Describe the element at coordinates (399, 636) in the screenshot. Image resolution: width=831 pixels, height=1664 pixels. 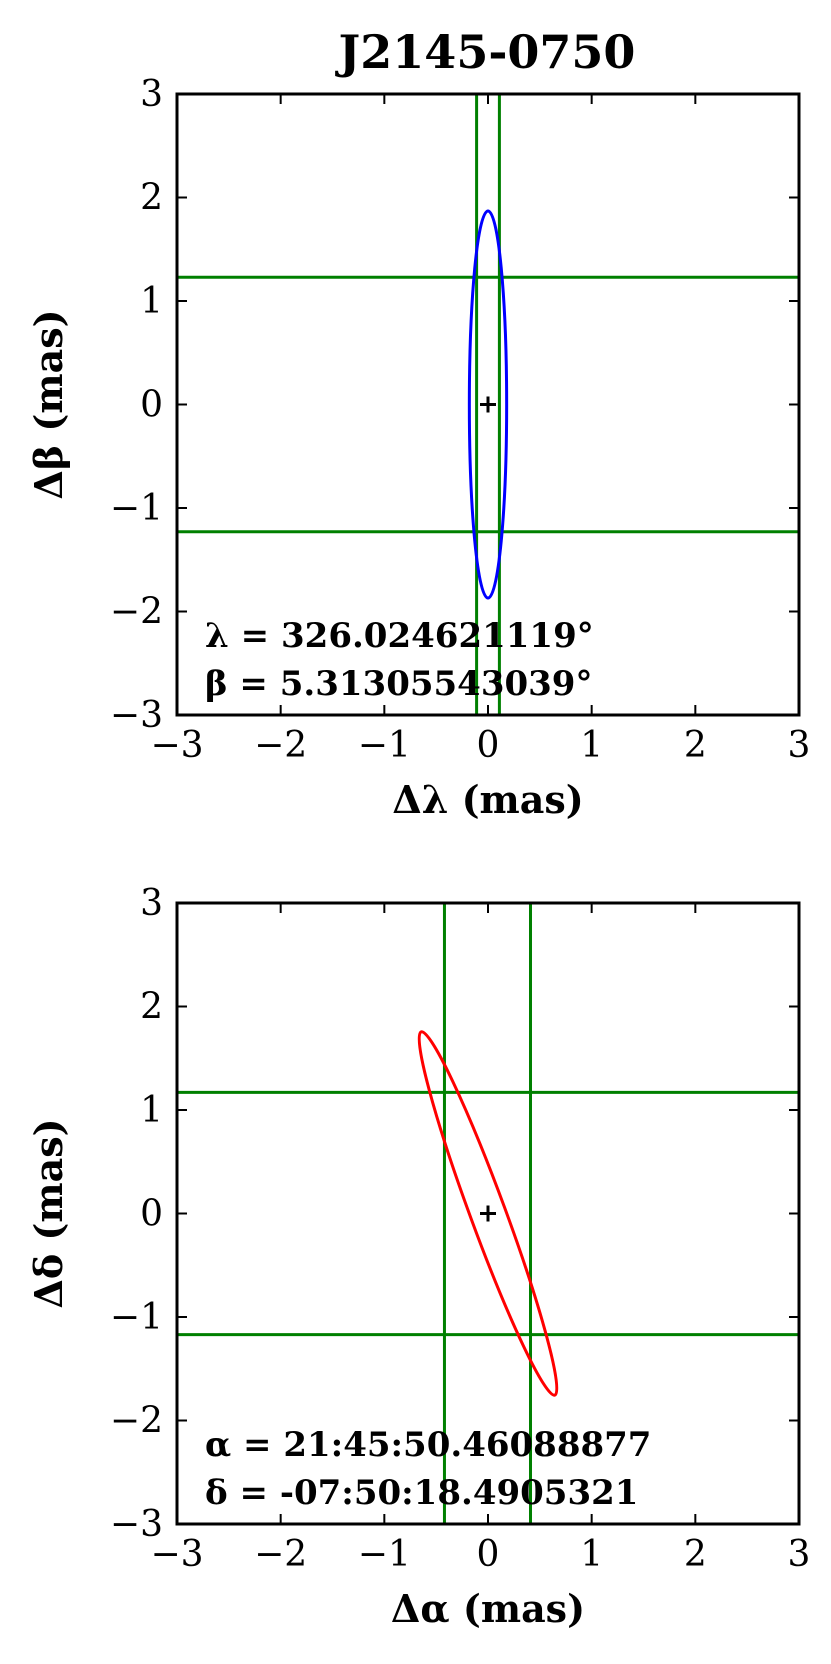
I see `coordinate-annotation-1: λ = 326.024621119°` at that location.